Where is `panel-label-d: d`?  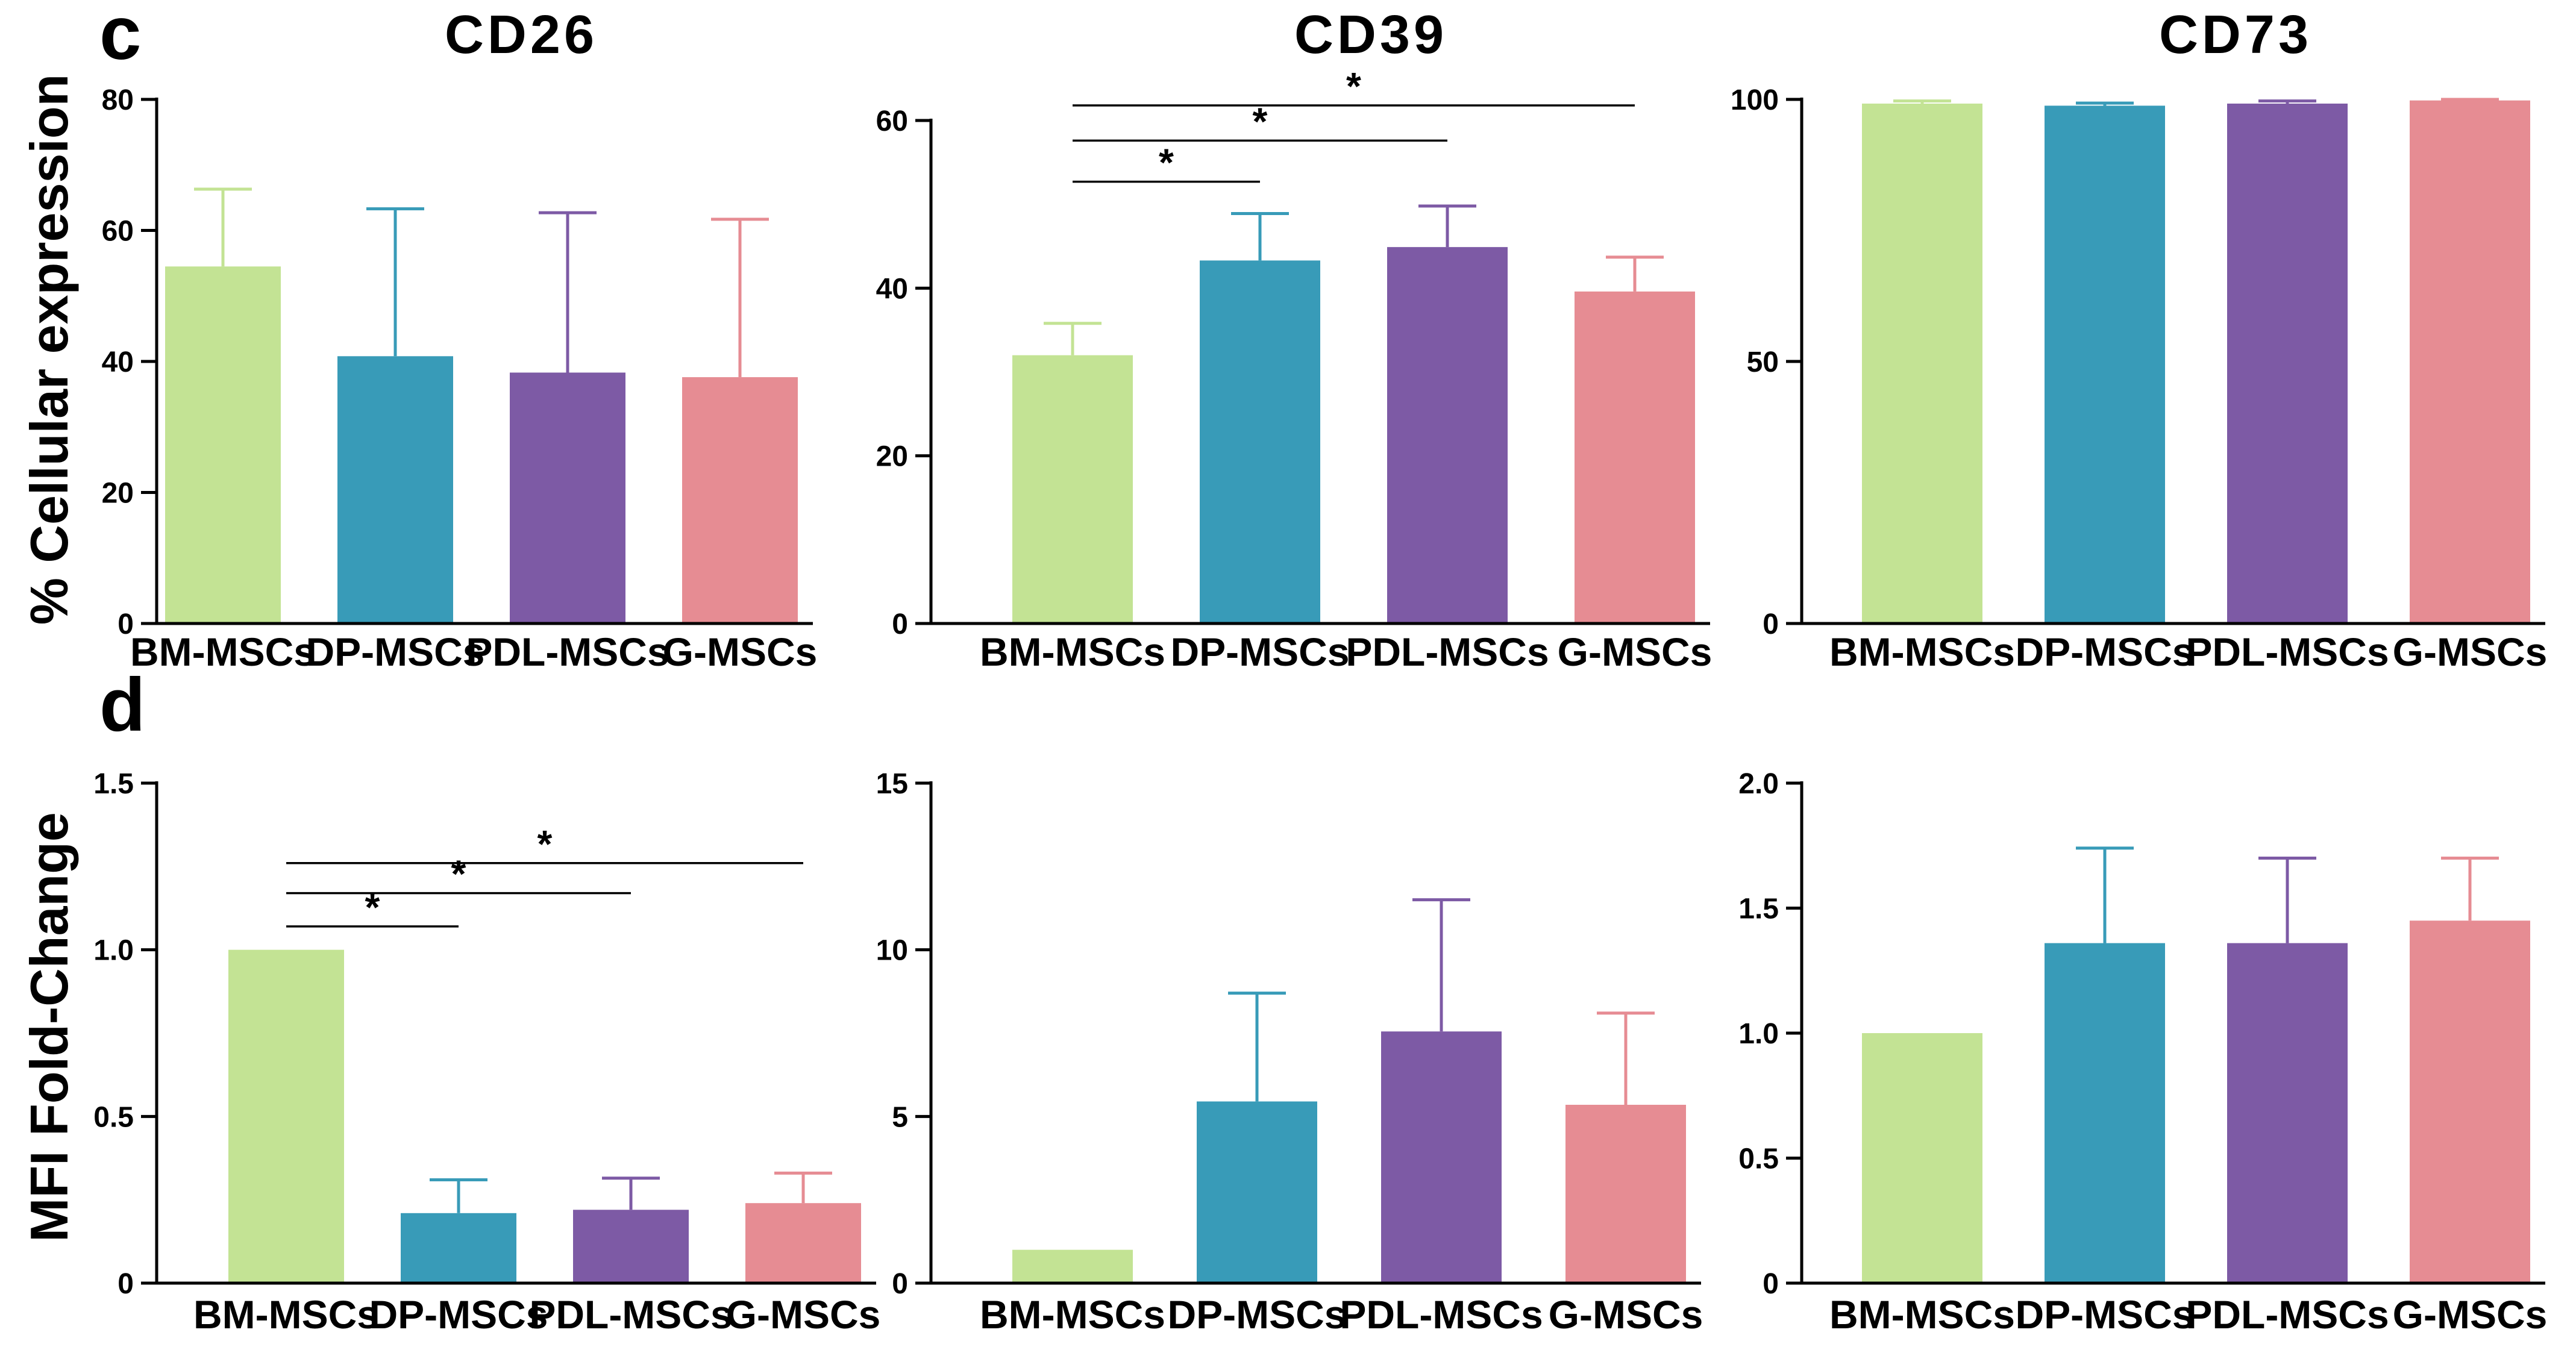
panel-label-d: d is located at coordinates (122, 705).